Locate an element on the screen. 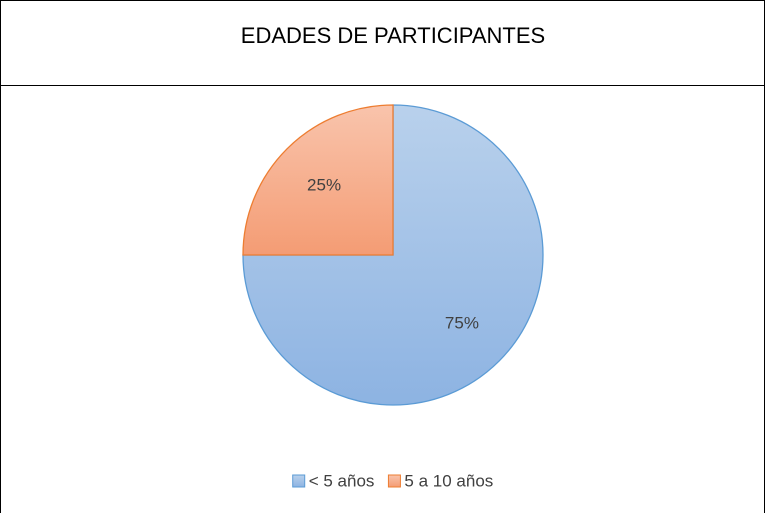 The image size is (765, 513). data-label: 25% is located at coordinates (324, 185).